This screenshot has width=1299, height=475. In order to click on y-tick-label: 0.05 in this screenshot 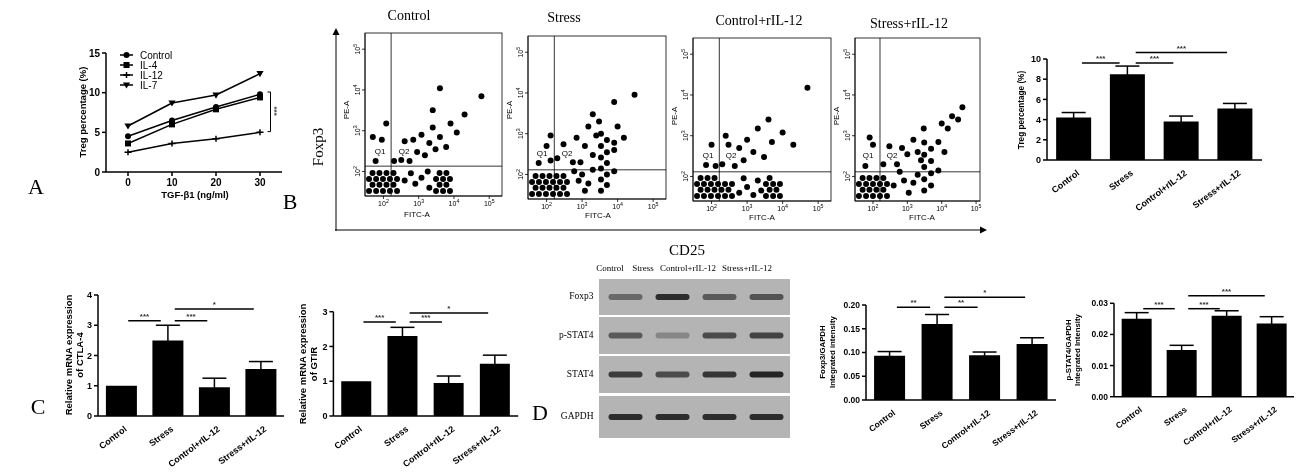, I will do `click(852, 376)`.